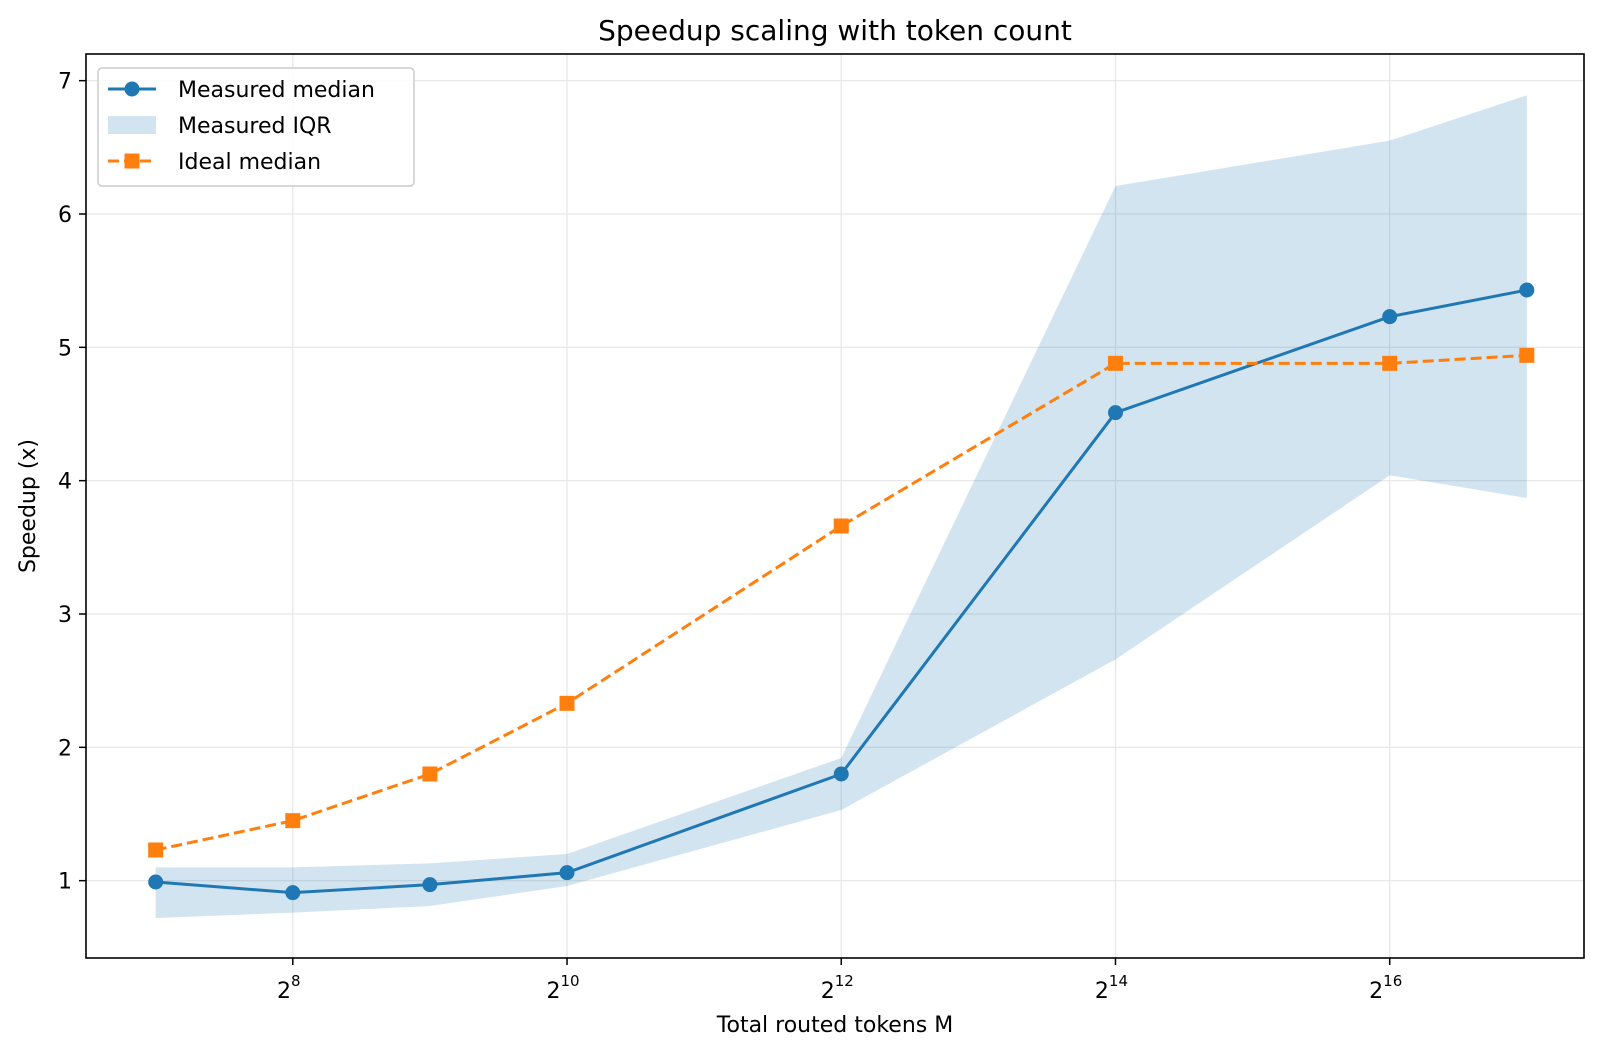  I want to click on y-tick-label: 2, so click(65, 748).